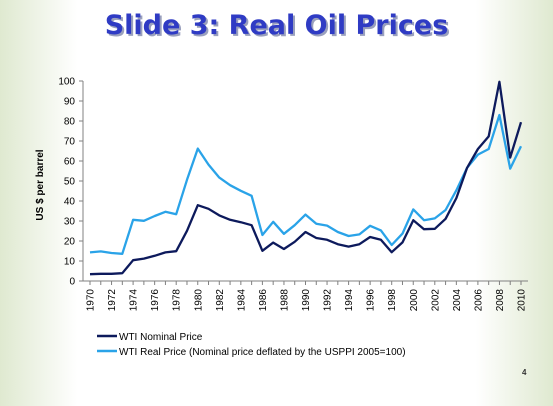  I want to click on x-tick-label: 2006, so click(478, 300).